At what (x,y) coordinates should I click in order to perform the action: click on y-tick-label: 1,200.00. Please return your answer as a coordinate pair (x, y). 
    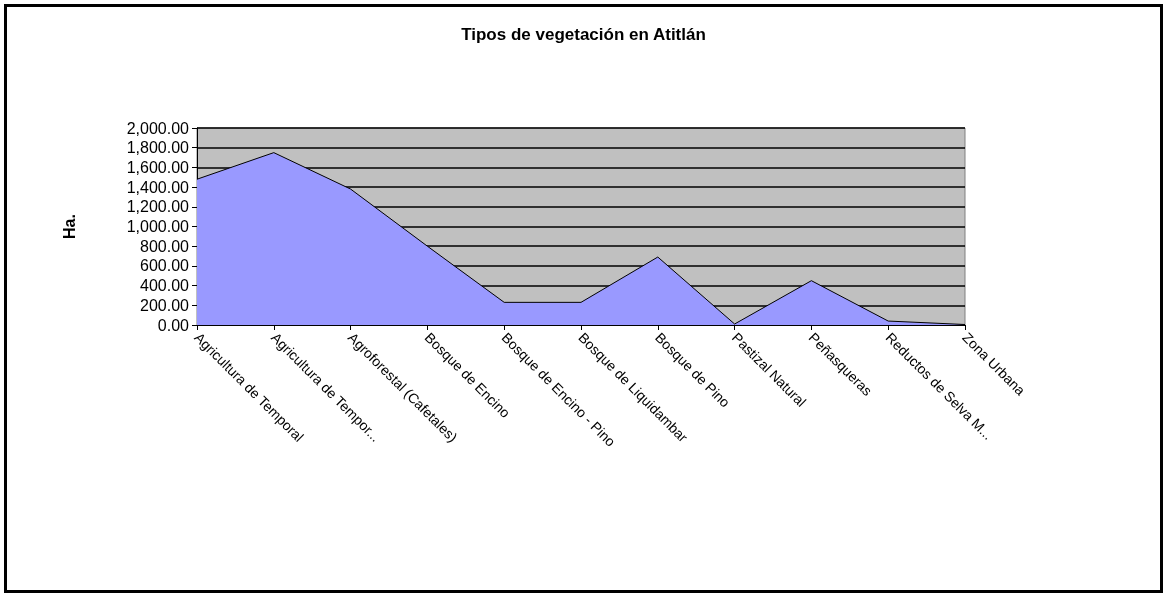
    Looking at the image, I should click on (158, 207).